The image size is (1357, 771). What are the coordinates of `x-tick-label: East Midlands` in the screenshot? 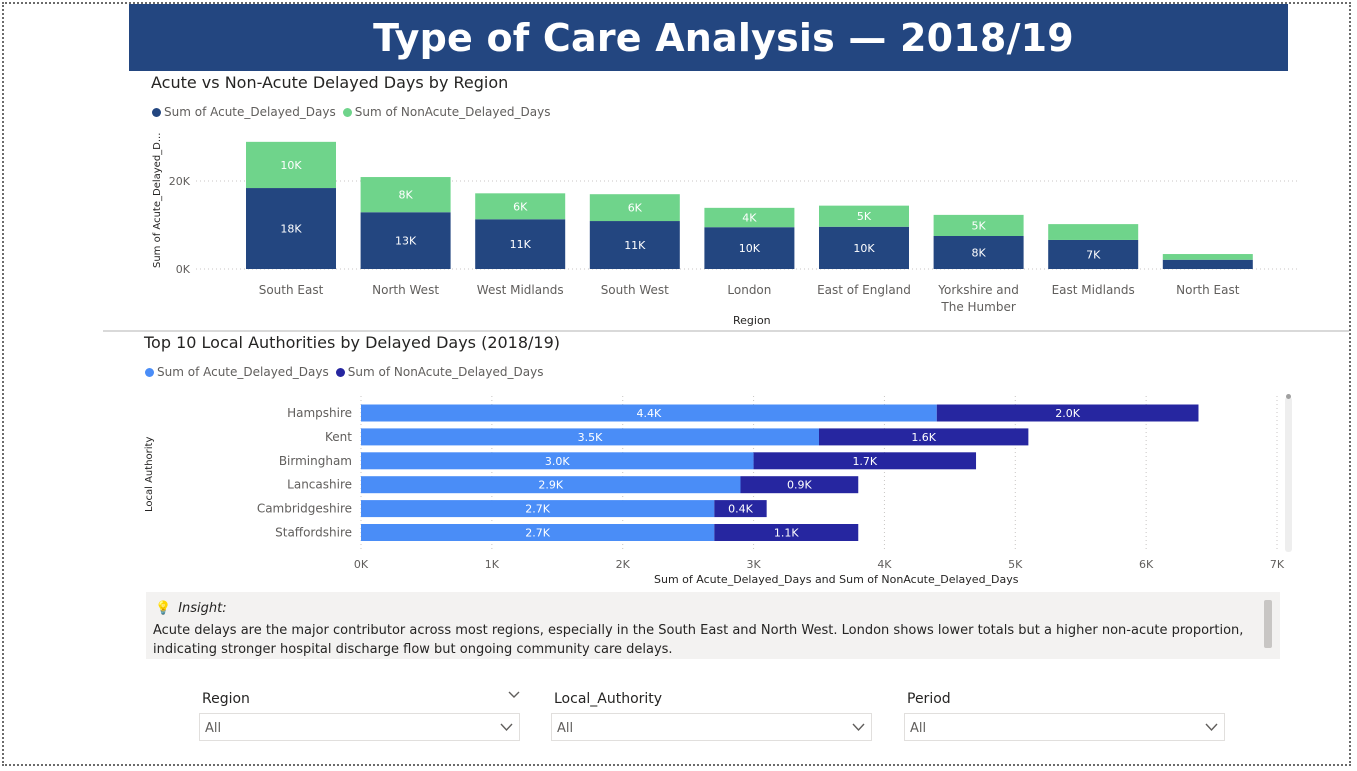 It's located at (1093, 290).